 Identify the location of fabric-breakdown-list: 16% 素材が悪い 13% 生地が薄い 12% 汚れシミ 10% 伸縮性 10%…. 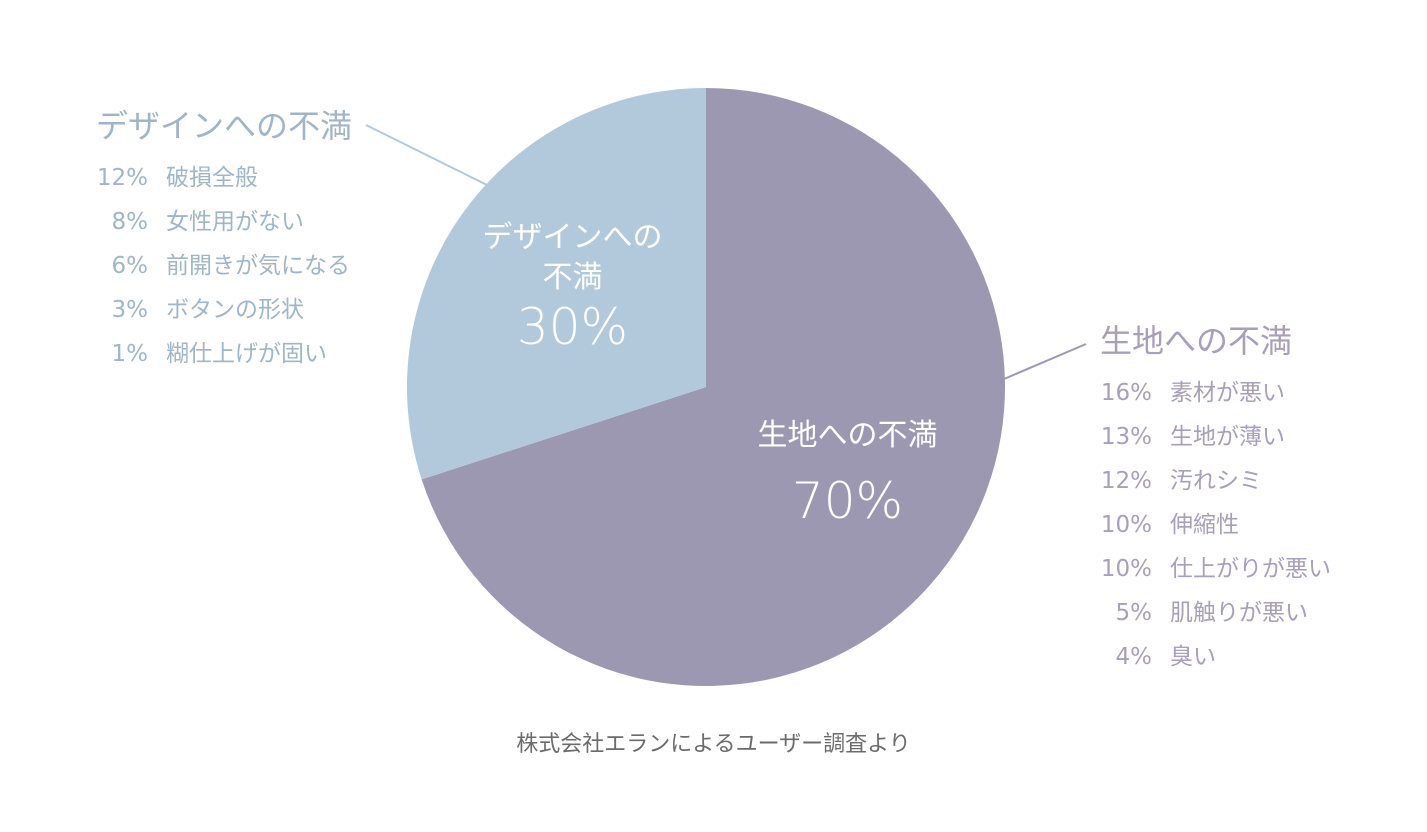
(1215, 525).